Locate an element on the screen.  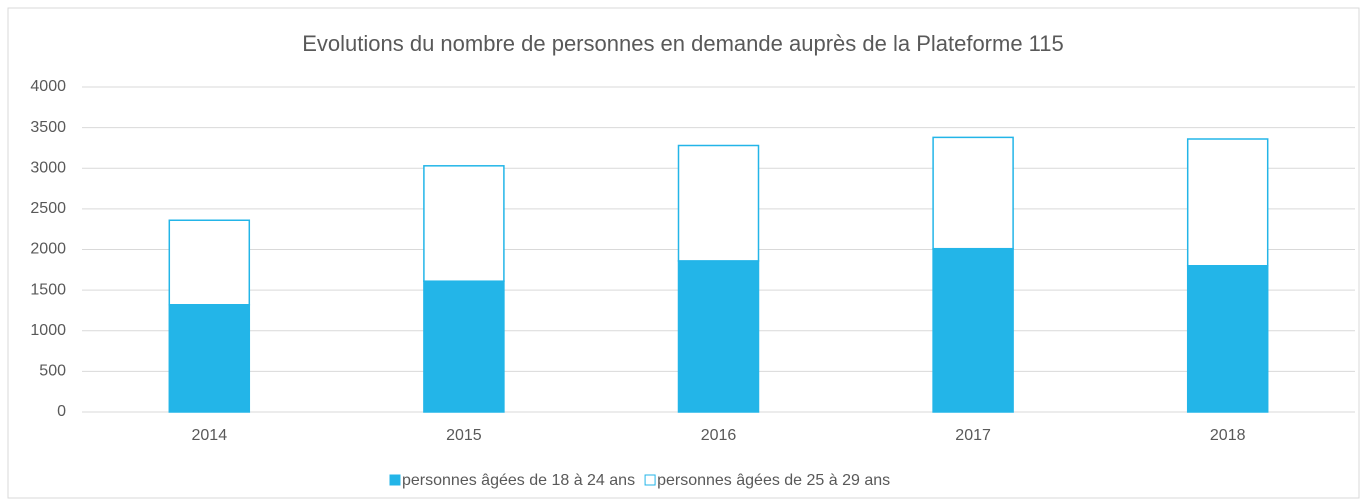
y-tick-label: 0 is located at coordinates (61, 411).